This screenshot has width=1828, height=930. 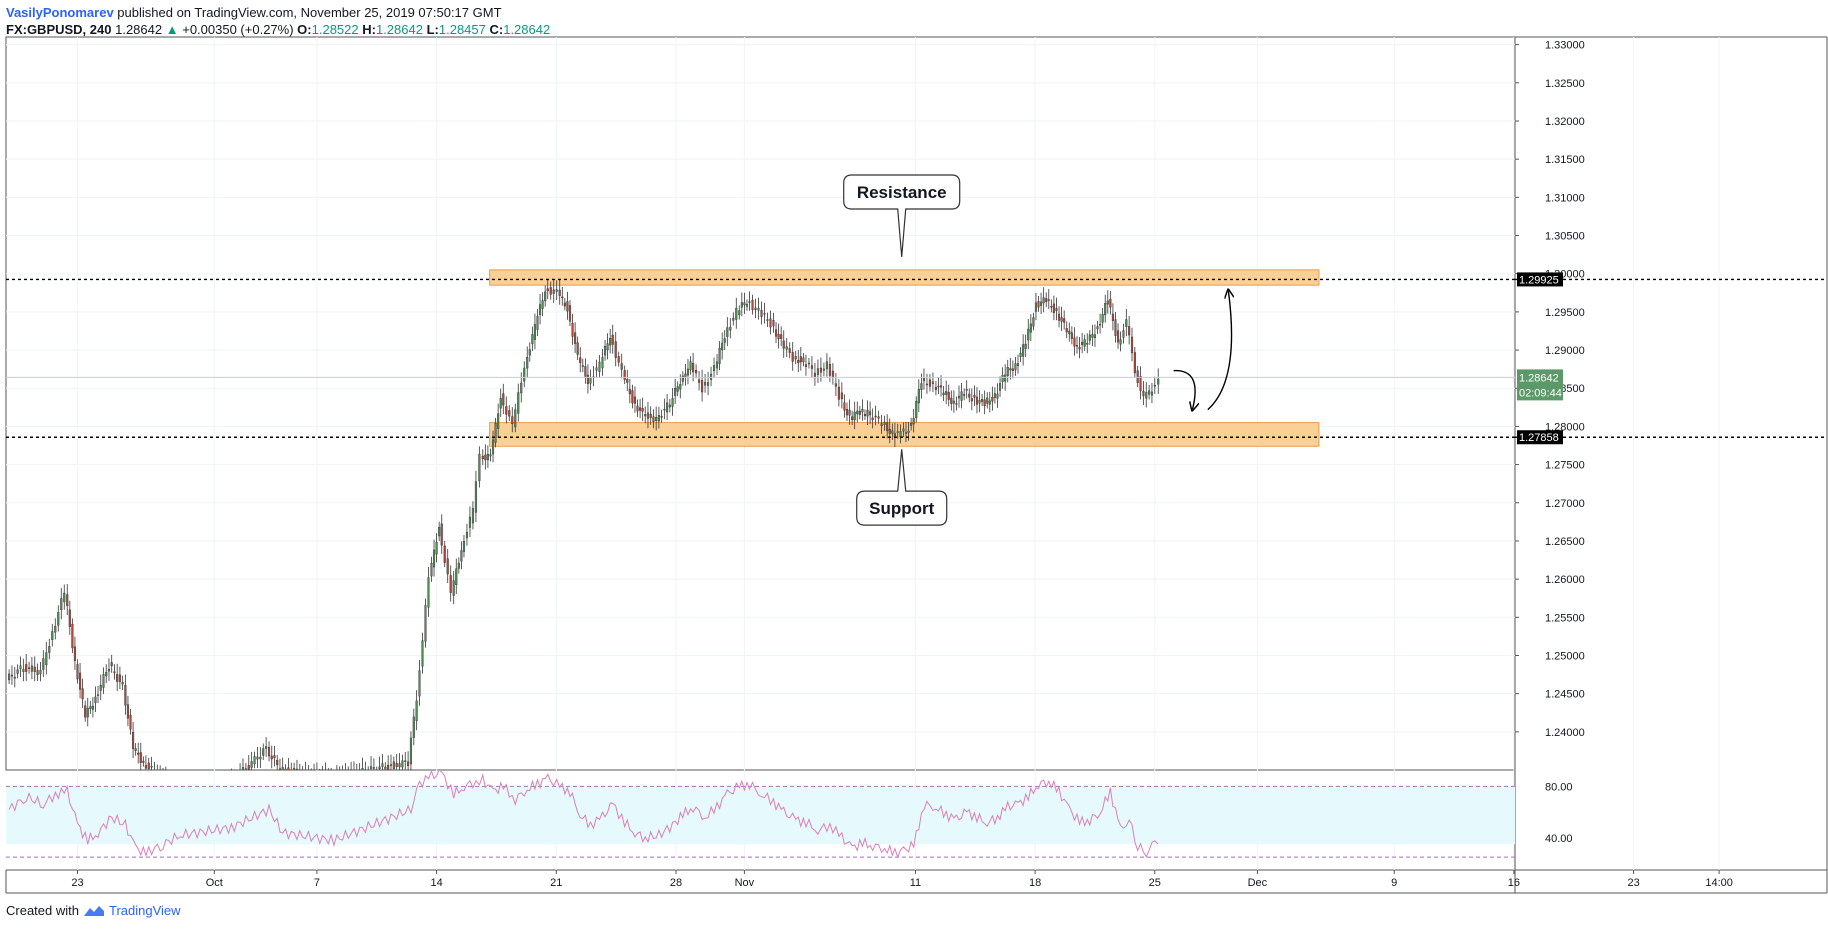 I want to click on price-tick-label: 1.26000, so click(x=1565, y=580).